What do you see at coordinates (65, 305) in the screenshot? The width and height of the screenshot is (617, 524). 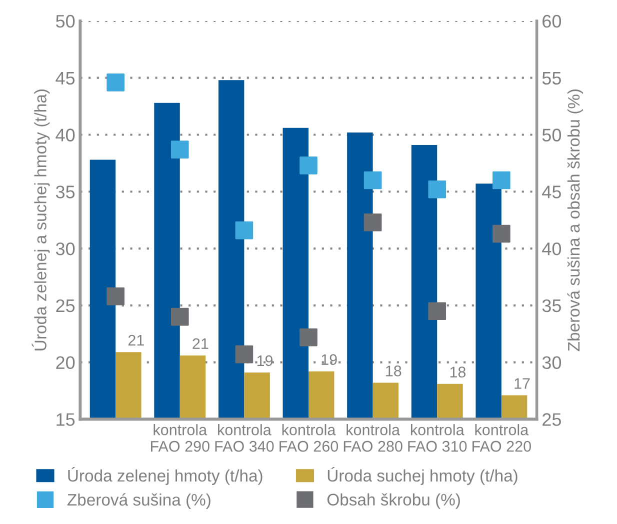 I see `y-tick-label: 25` at bounding box center [65, 305].